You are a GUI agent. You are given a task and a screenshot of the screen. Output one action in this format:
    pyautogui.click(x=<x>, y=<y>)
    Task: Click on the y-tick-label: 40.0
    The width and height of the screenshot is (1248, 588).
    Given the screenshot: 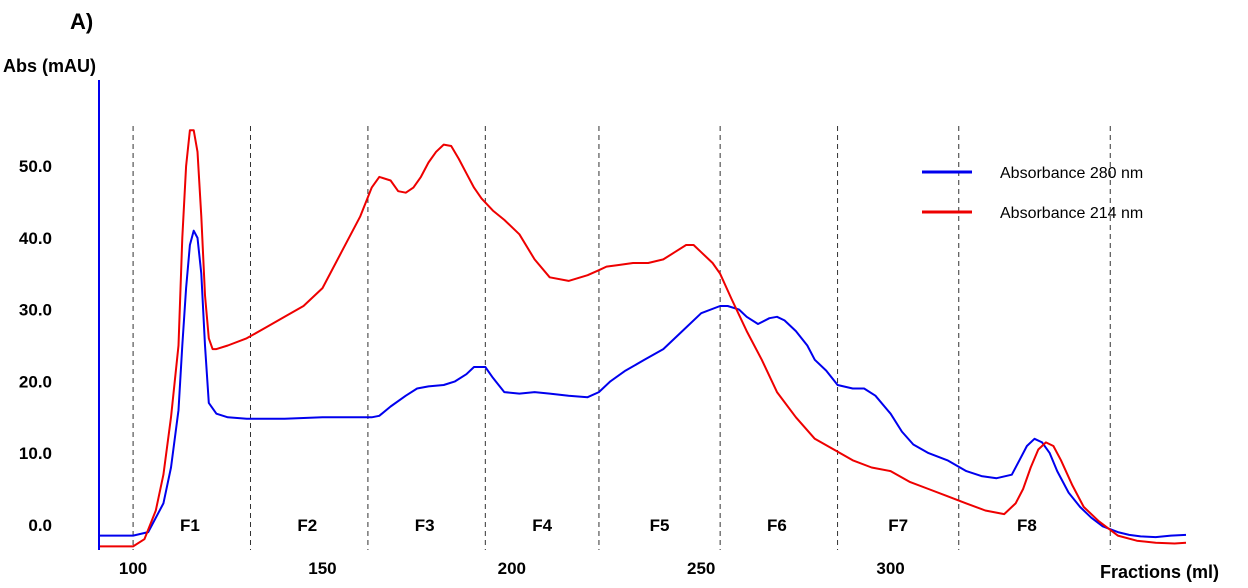 What is the action you would take?
    pyautogui.click(x=35, y=238)
    